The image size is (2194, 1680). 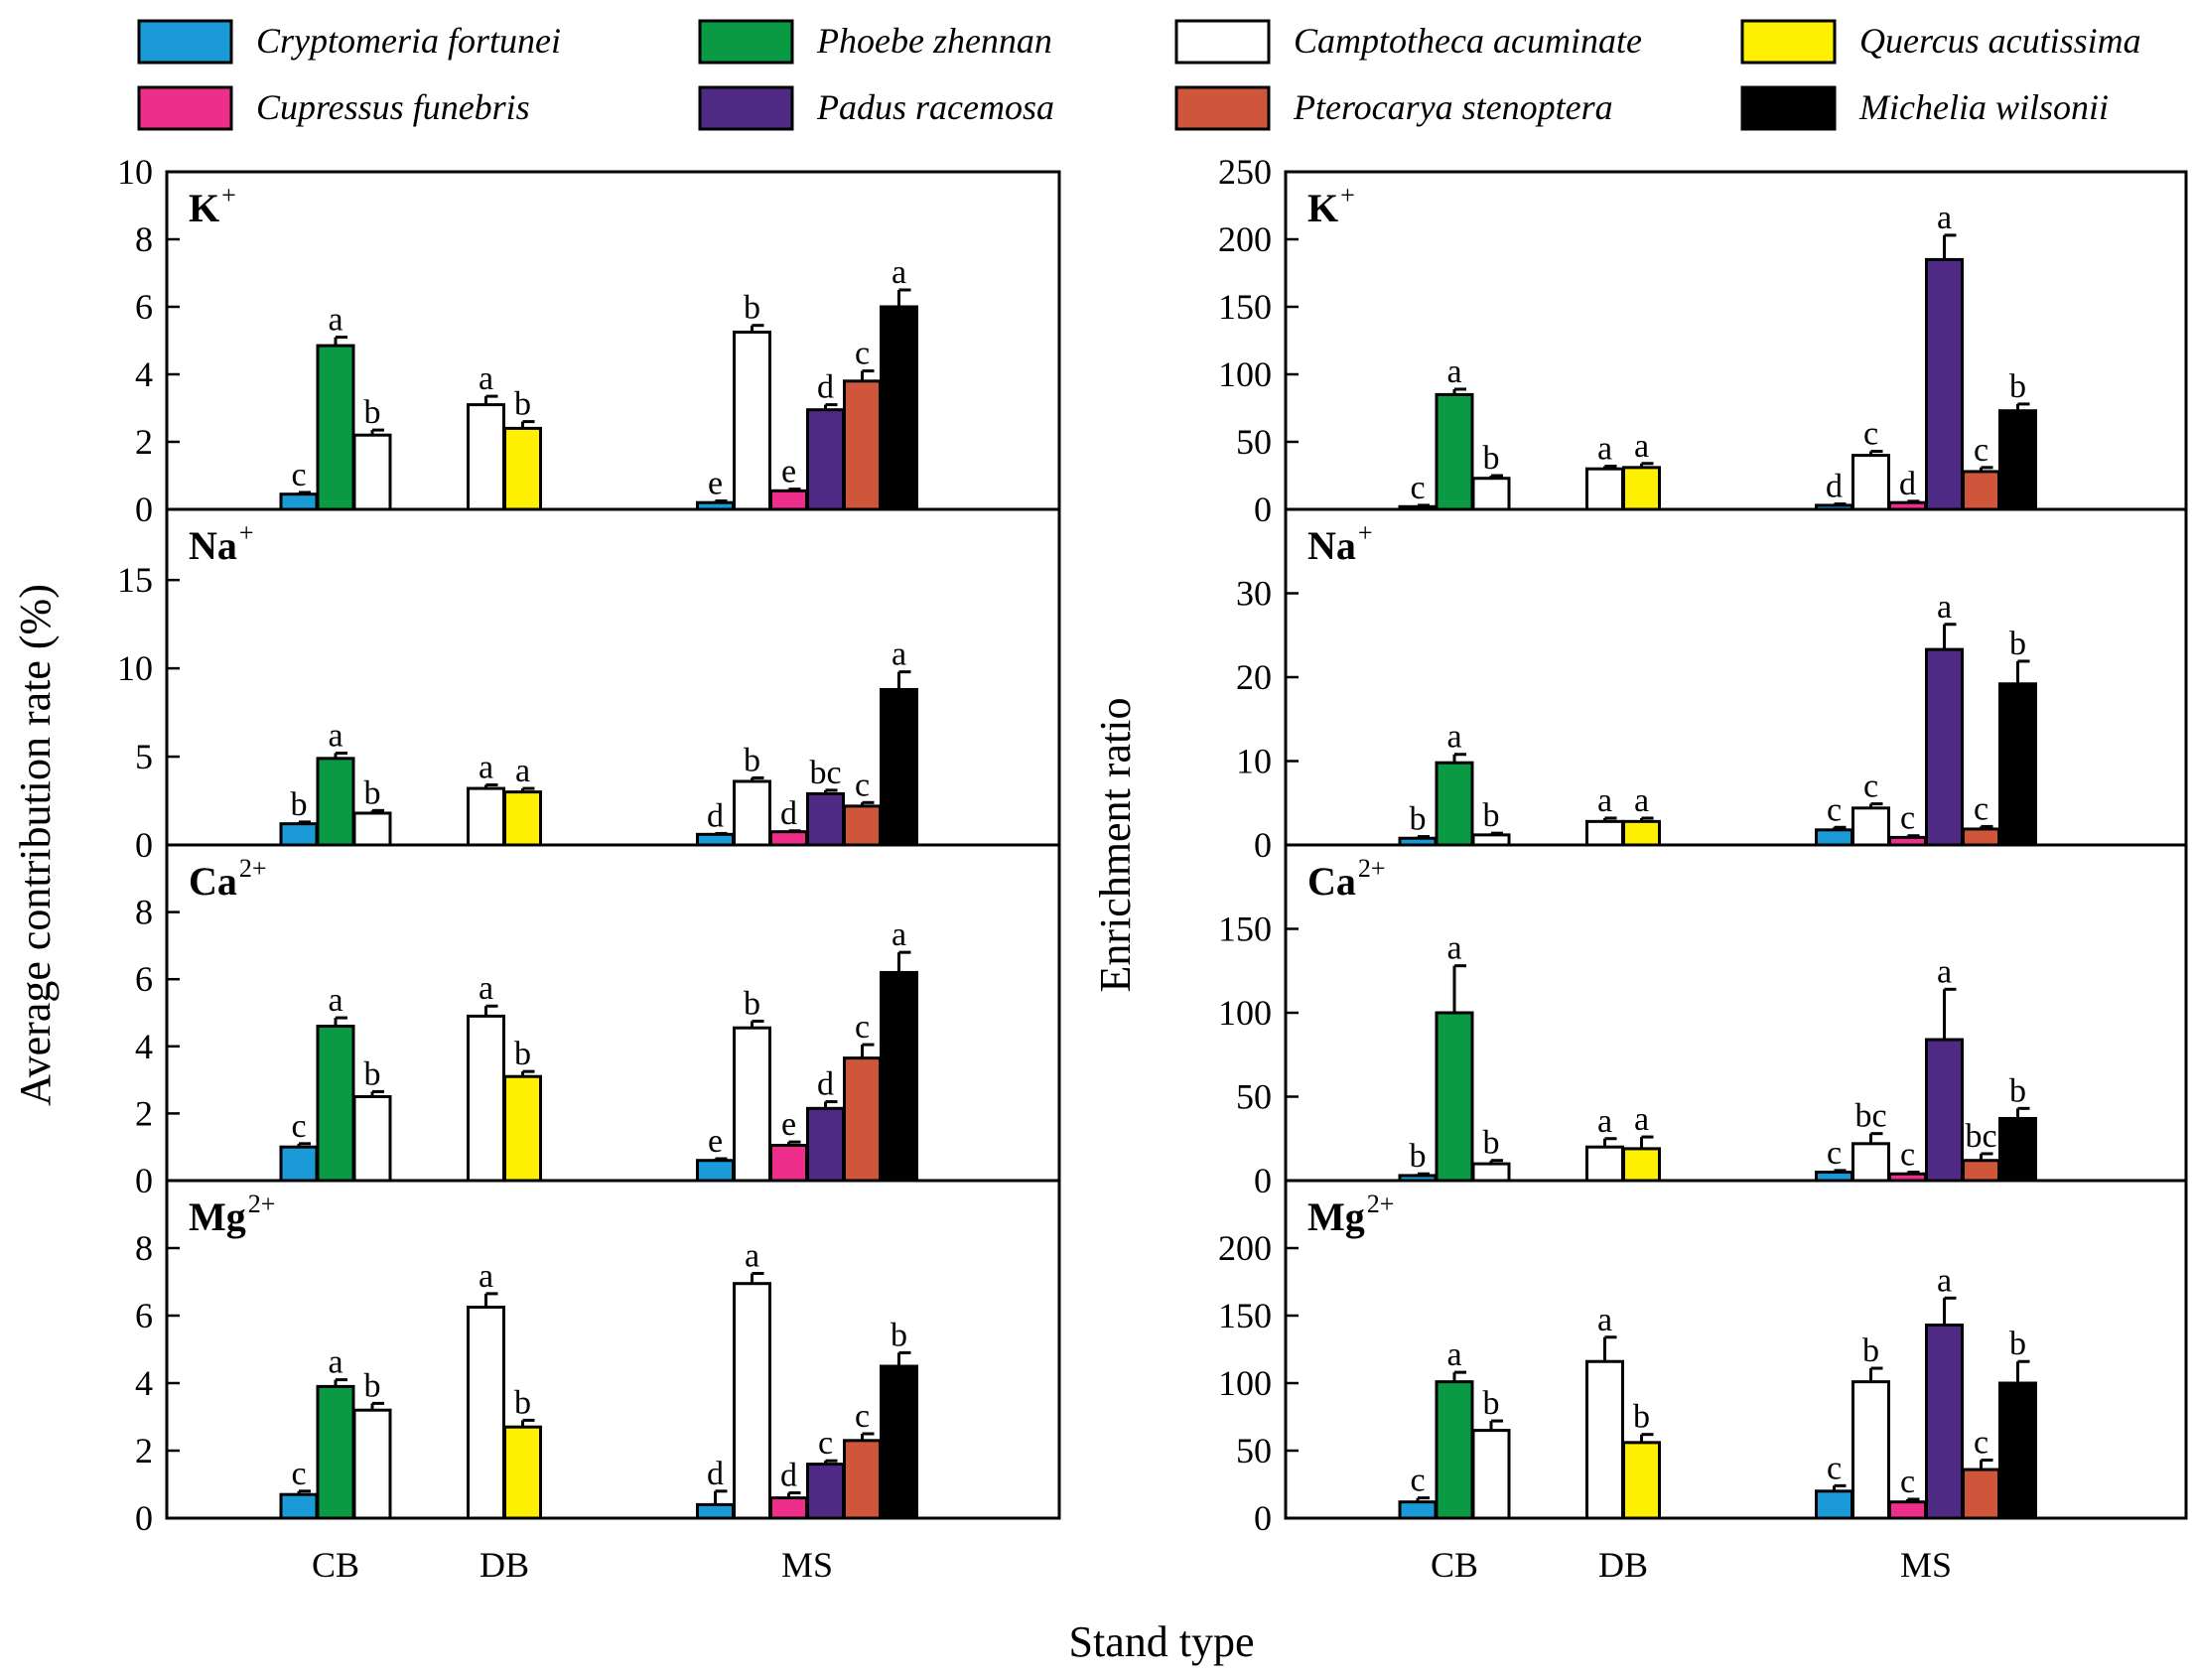 I want to click on panel-ion-label: Mg2+, so click(x=232, y=1214).